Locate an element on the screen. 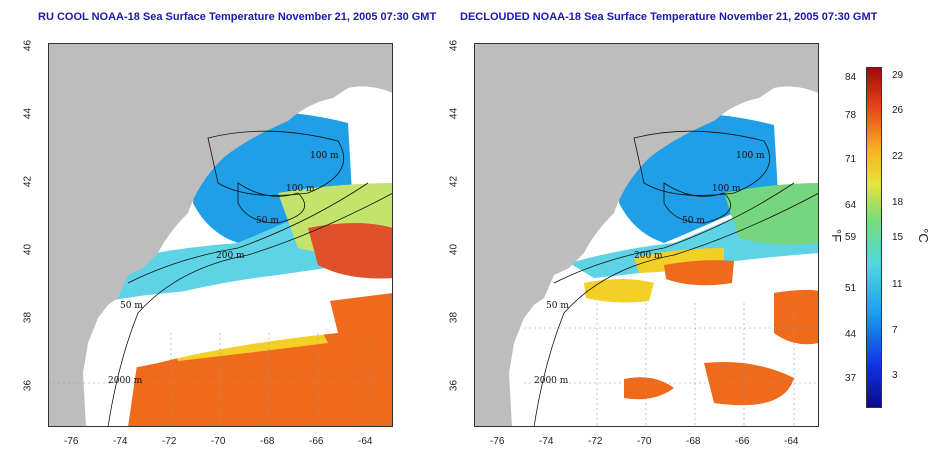 The height and width of the screenshot is (475, 950). right-lon-tick: -76 is located at coordinates (497, 441).